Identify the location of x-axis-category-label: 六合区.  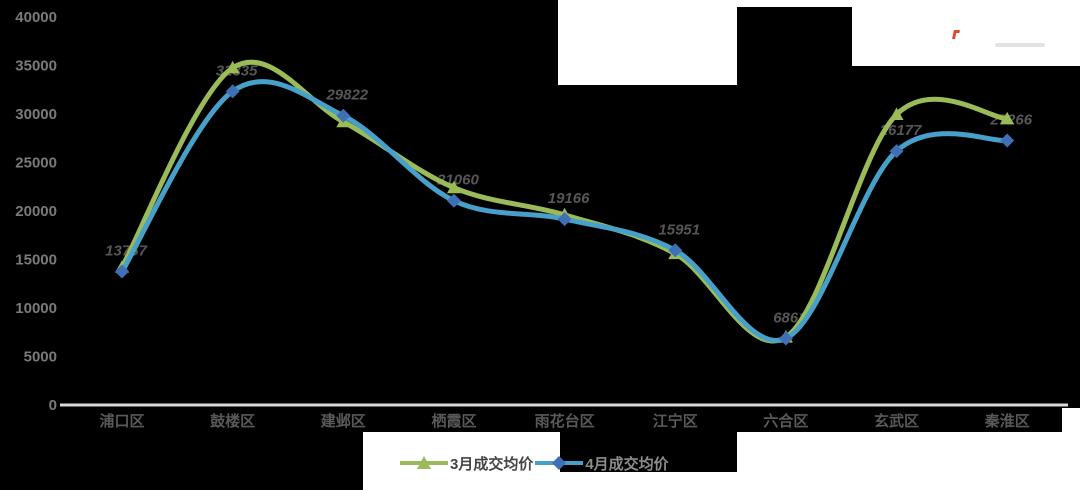
(785, 421).